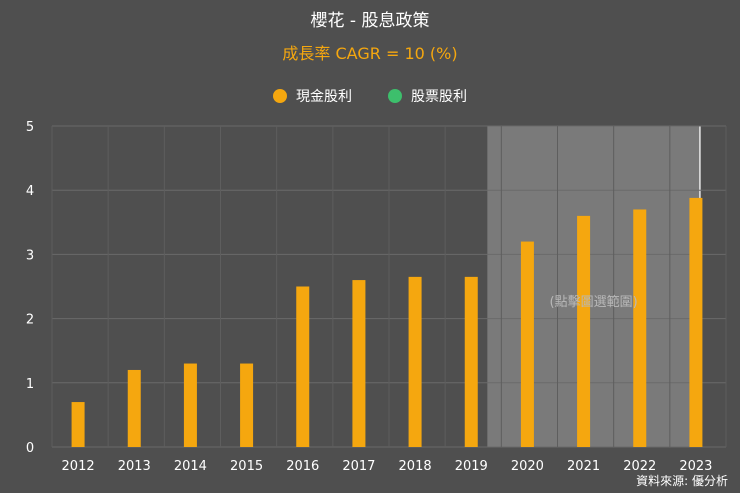 The image size is (740, 493). Describe the element at coordinates (190, 405) in the screenshot. I see `bar-cash-2014` at that location.